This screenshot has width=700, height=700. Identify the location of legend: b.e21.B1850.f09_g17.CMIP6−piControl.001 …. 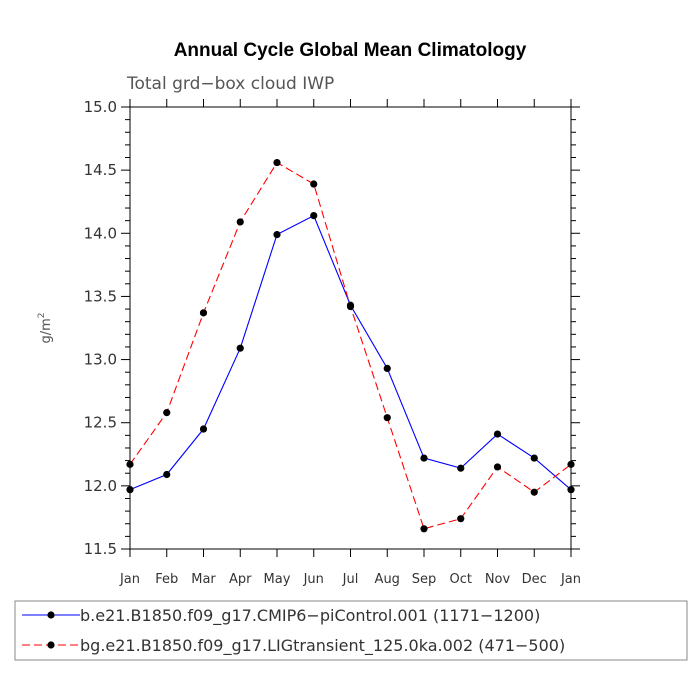
(293, 631).